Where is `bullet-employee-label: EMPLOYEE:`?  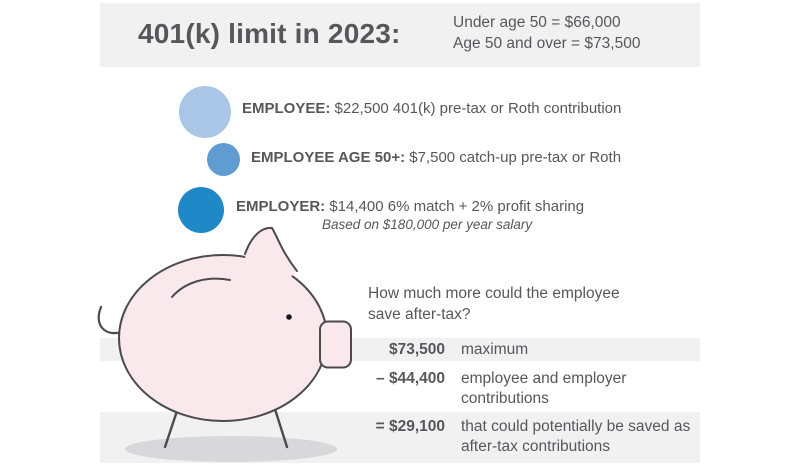 bullet-employee-label: EMPLOYEE: is located at coordinates (286, 108).